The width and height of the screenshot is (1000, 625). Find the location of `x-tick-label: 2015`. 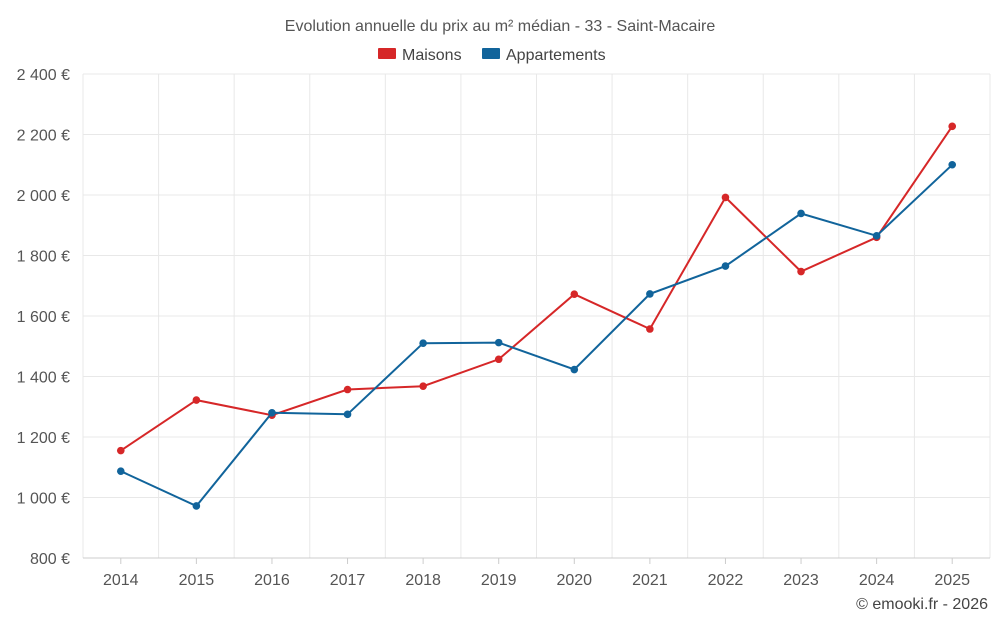

x-tick-label: 2015 is located at coordinates (197, 580).